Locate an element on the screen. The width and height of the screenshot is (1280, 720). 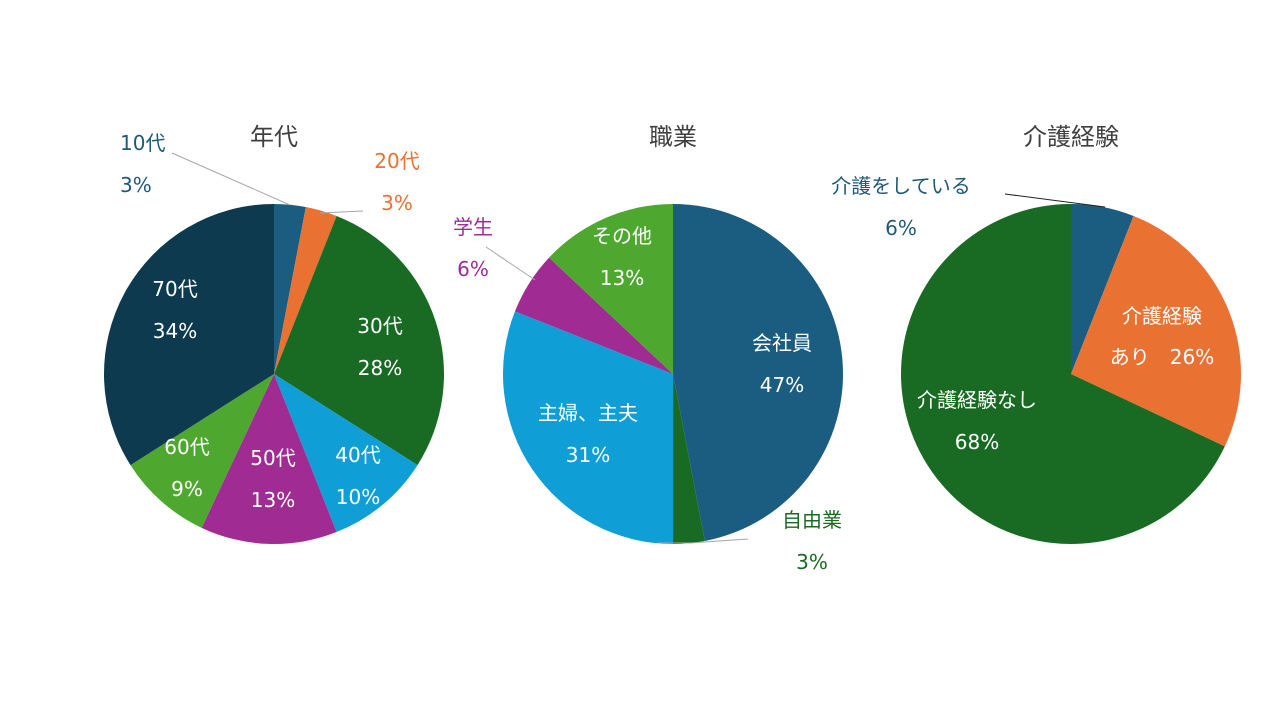
data-label-age-20代: 20代 is located at coordinates (396, 161).